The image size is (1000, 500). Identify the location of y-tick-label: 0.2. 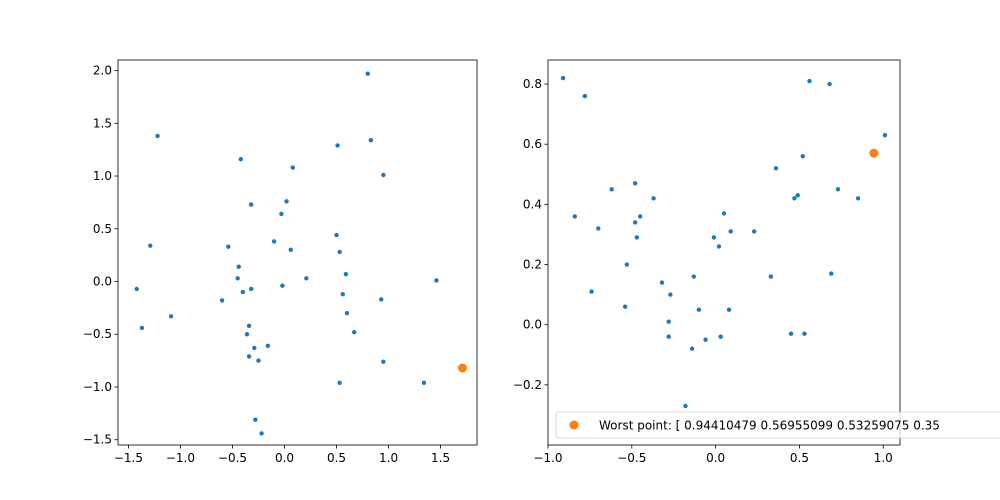
(532, 265).